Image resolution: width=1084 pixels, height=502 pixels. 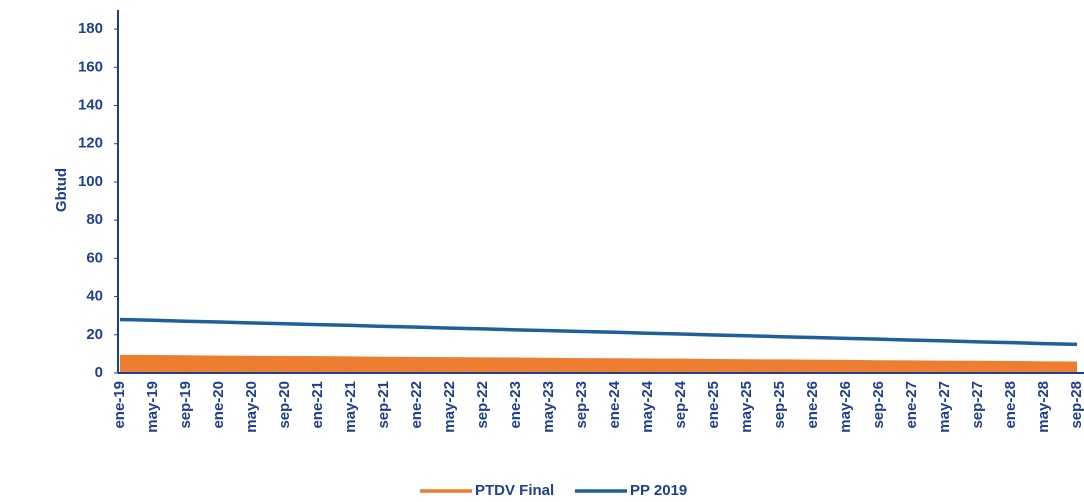 What do you see at coordinates (90, 143) in the screenshot?
I see `y-tick-label: 120` at bounding box center [90, 143].